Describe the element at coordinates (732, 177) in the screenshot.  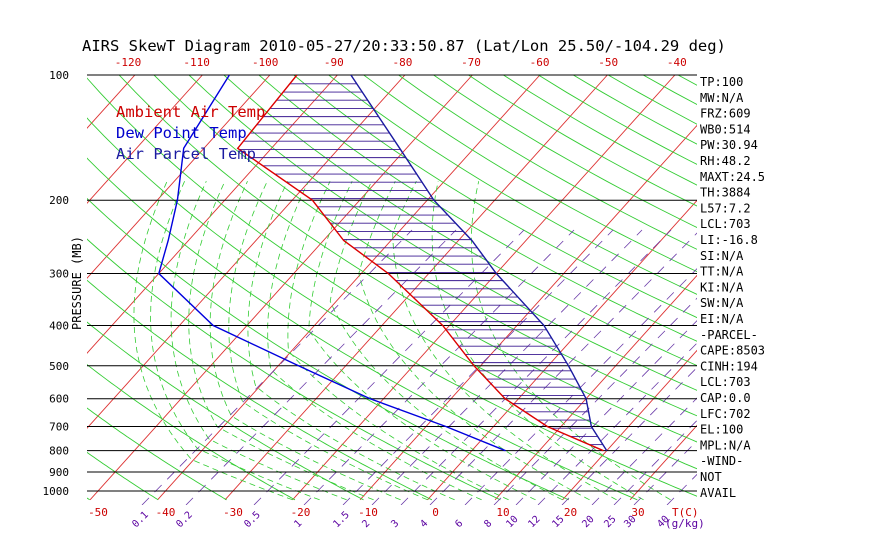
I see `index-item: MAXT:24.5` at that location.